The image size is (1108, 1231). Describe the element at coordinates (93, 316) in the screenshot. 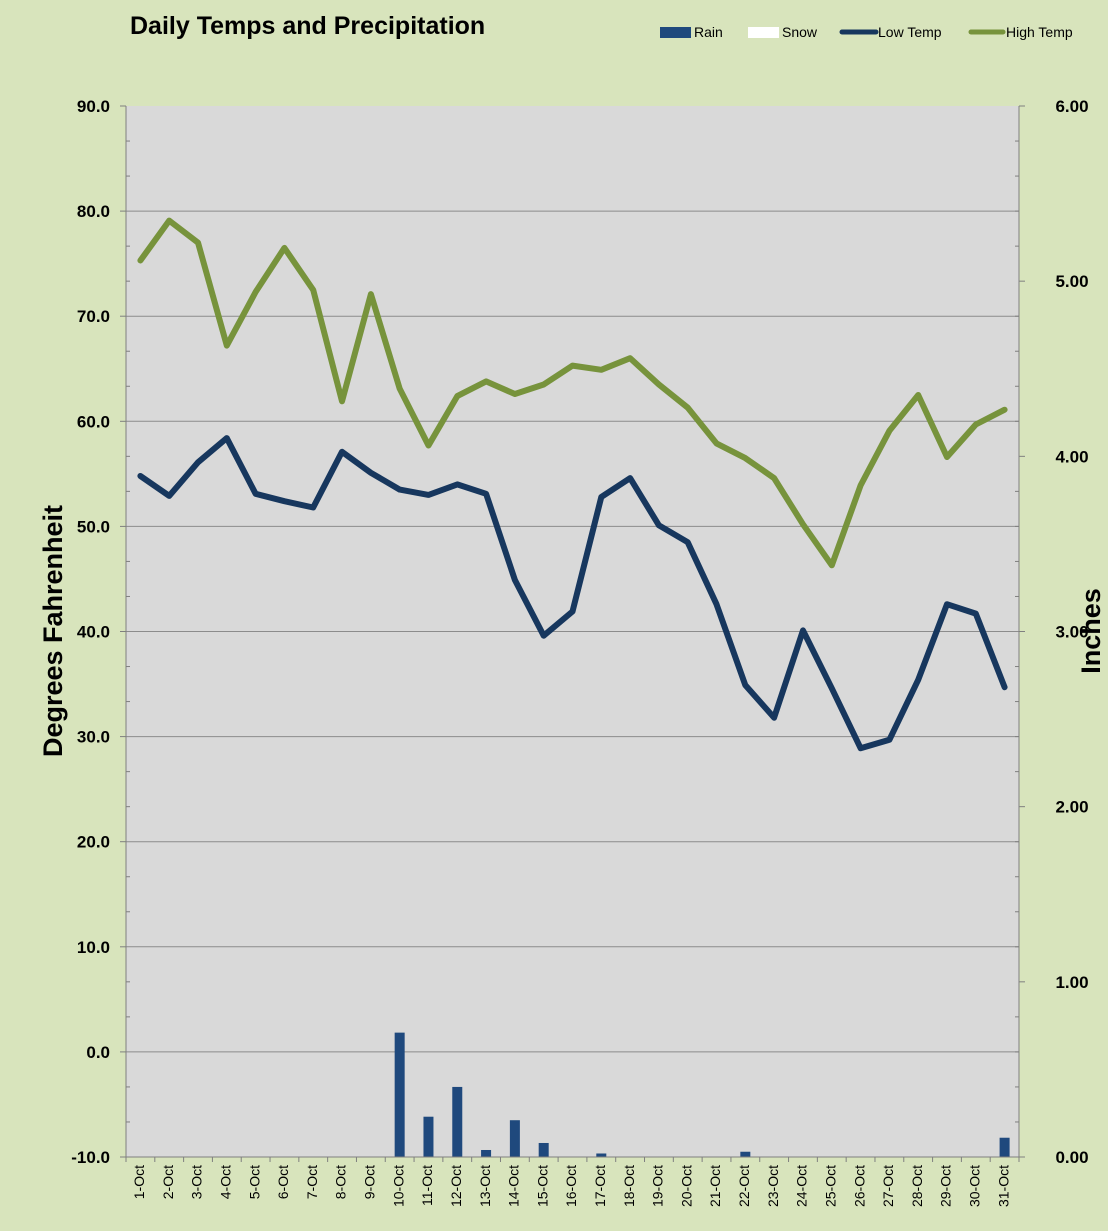

I see `left-tick-label: 70.0` at that location.